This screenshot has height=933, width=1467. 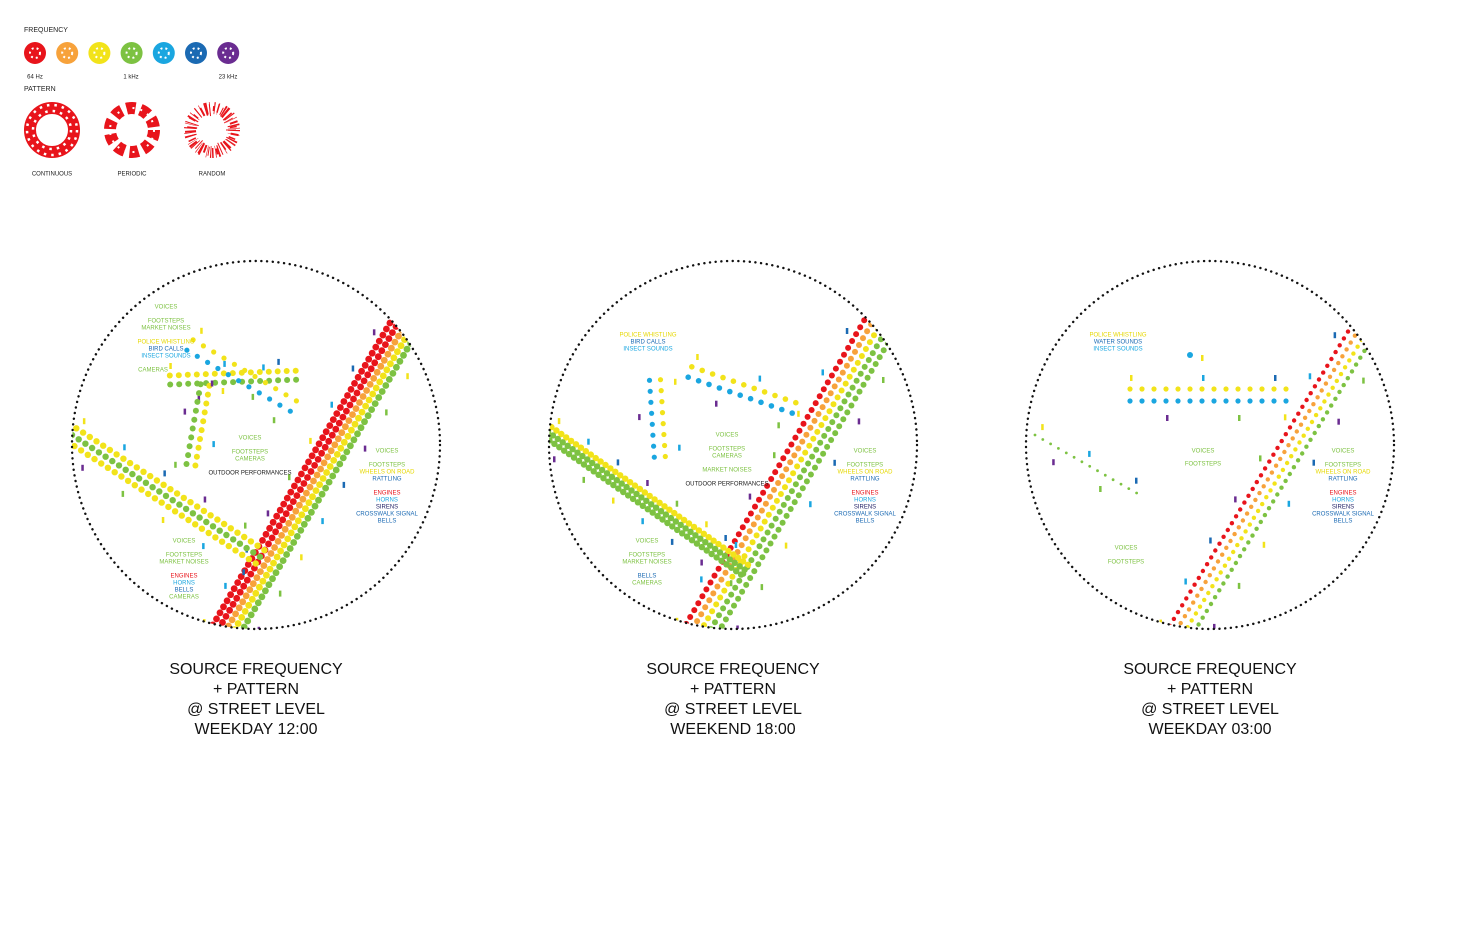 I want to click on map-caption: + PATTERN, so click(x=256, y=689).